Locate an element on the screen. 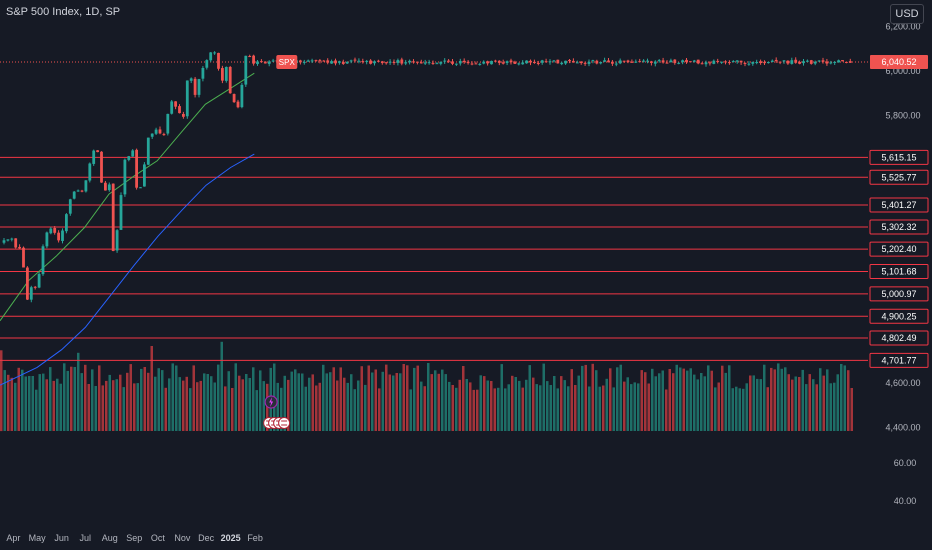  time-axis-label: Dec is located at coordinates (206, 538).